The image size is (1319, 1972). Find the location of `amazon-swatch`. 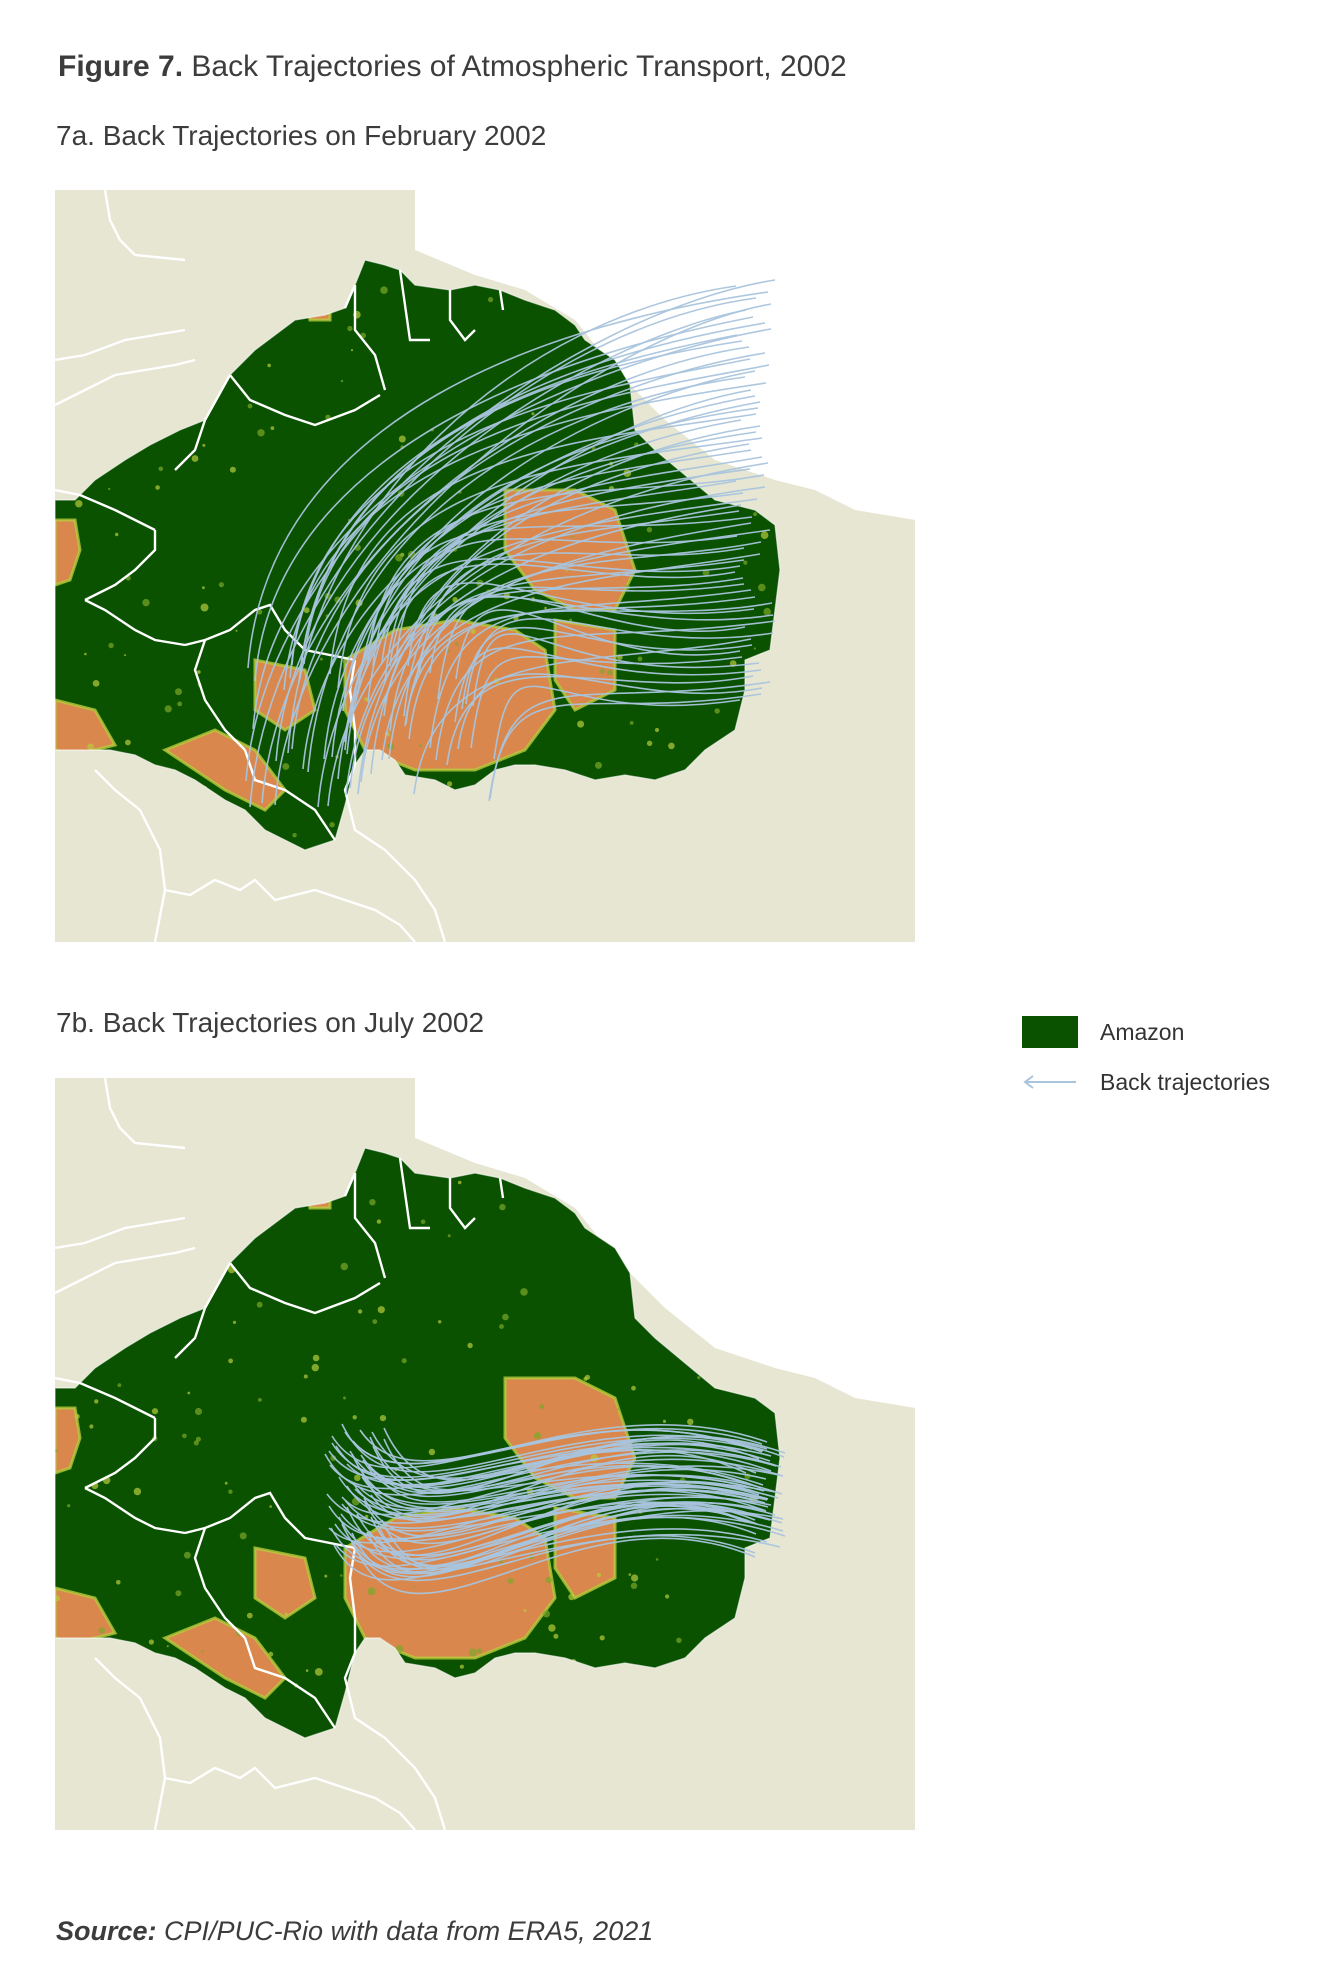

amazon-swatch is located at coordinates (1050, 1032).